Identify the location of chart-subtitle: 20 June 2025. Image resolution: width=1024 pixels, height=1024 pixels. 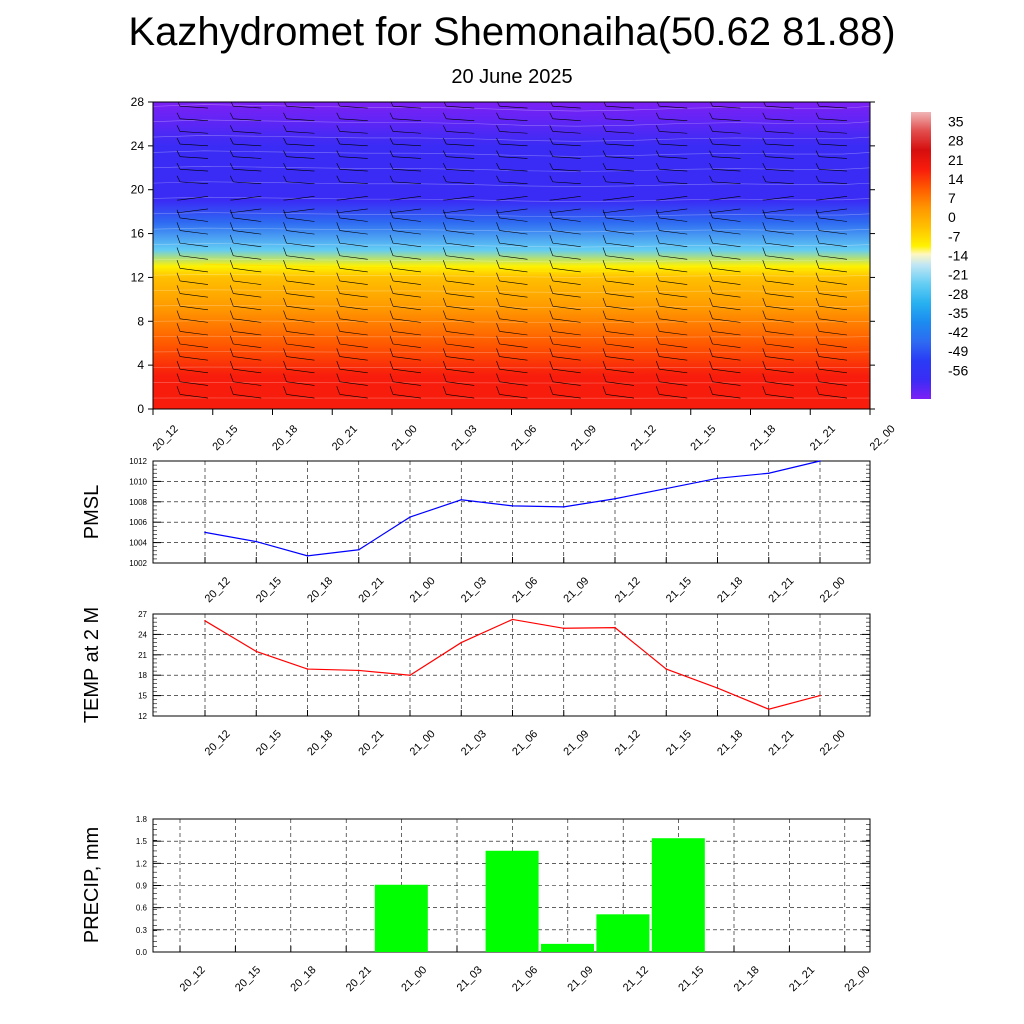
(512, 77).